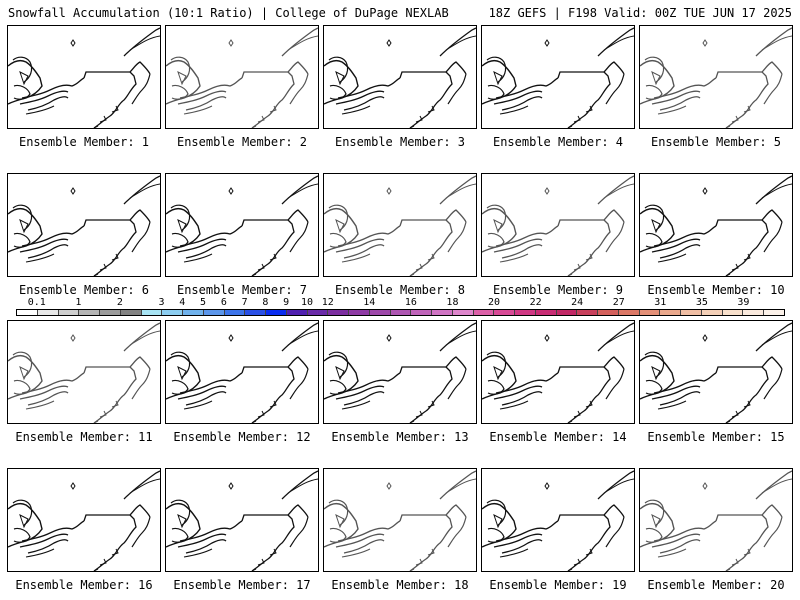 Image resolution: width=800 pixels, height=600 pixels. I want to click on colorbar-tick-label: 16, so click(410, 302).